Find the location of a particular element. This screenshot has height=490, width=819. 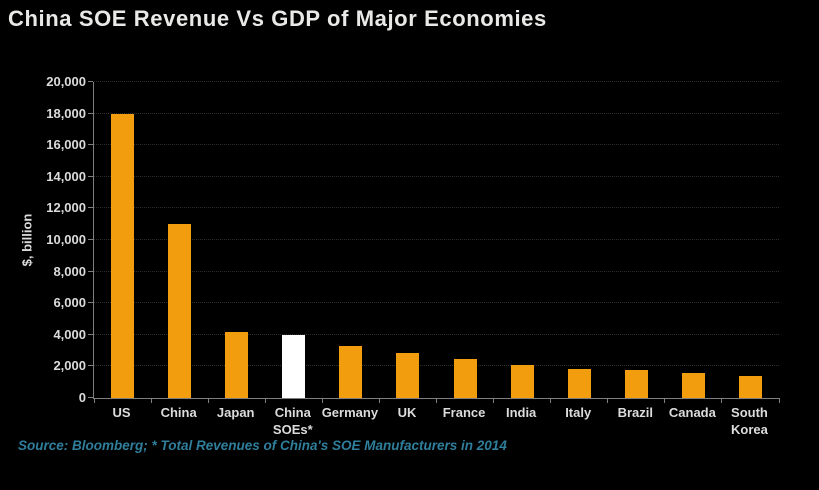

bar-japan is located at coordinates (237, 364).